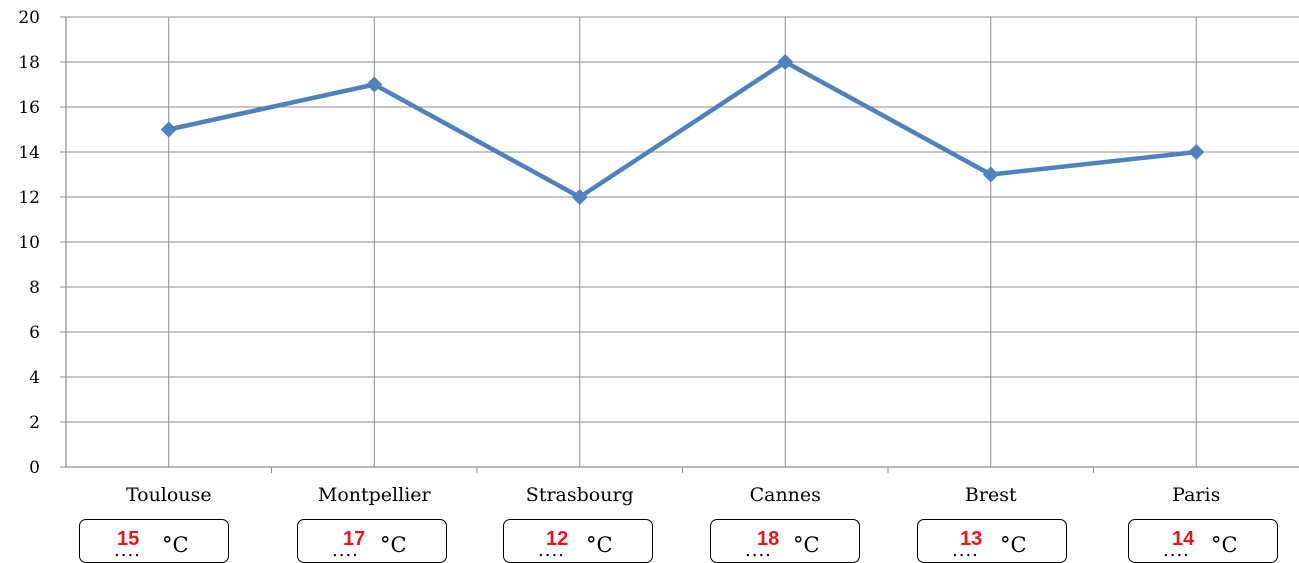 This screenshot has width=1299, height=563. I want to click on y-tick-label: 0, so click(34, 468).